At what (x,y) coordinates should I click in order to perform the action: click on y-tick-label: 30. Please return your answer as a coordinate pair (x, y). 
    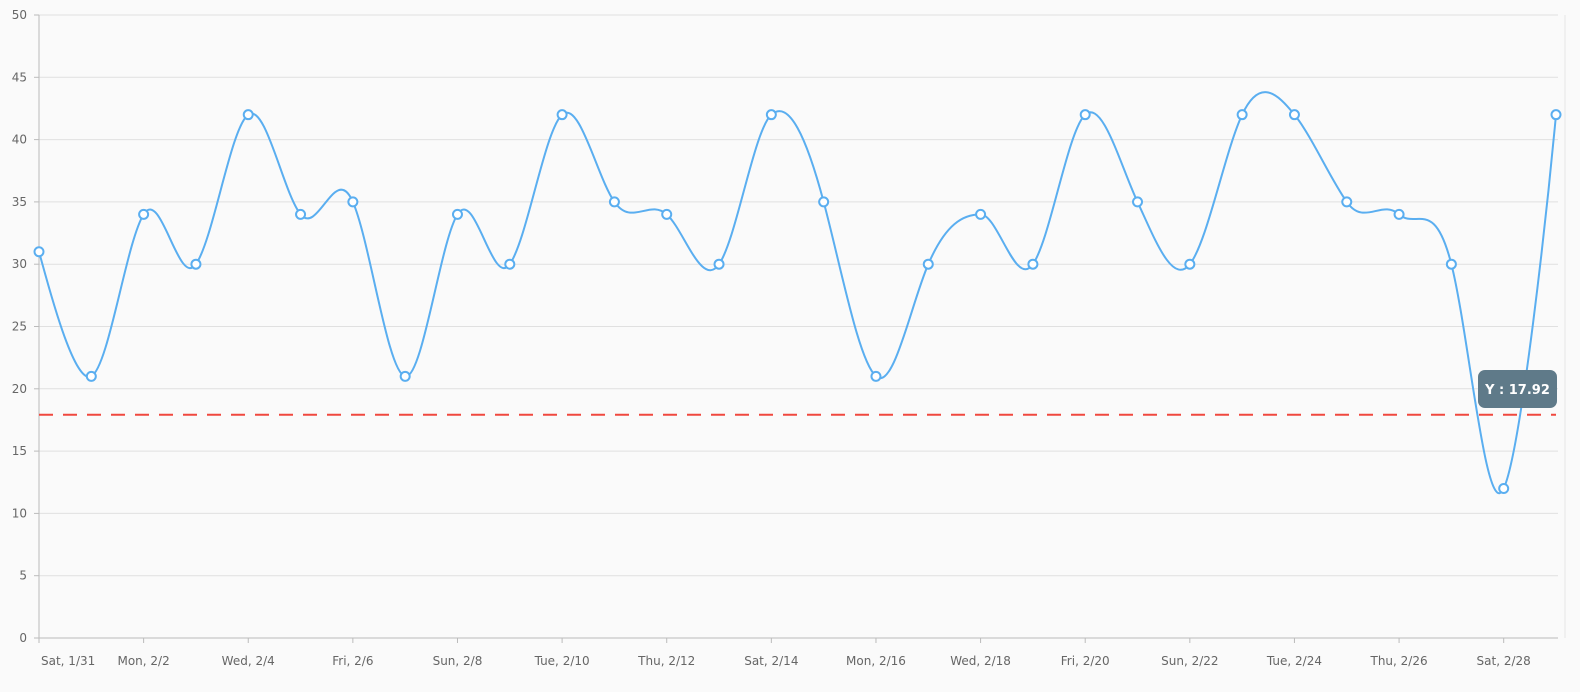
    Looking at the image, I should click on (19, 264).